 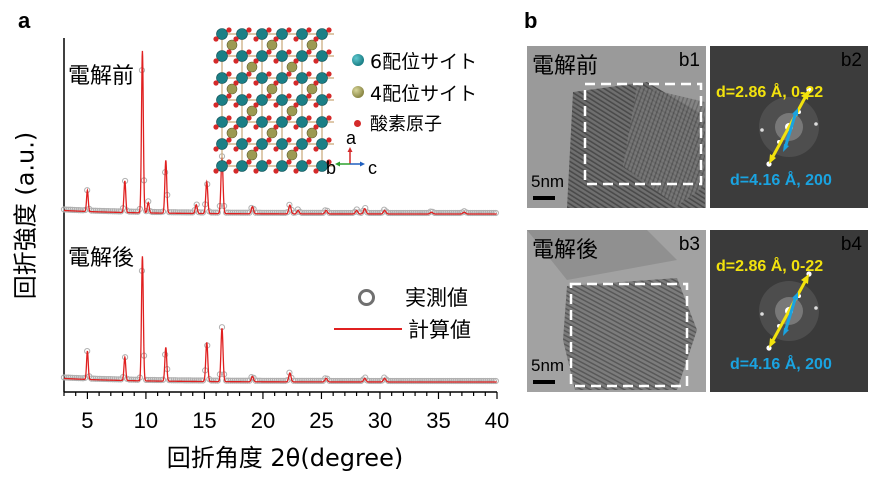 I want to click on red-sphere-icon, so click(x=357, y=123).